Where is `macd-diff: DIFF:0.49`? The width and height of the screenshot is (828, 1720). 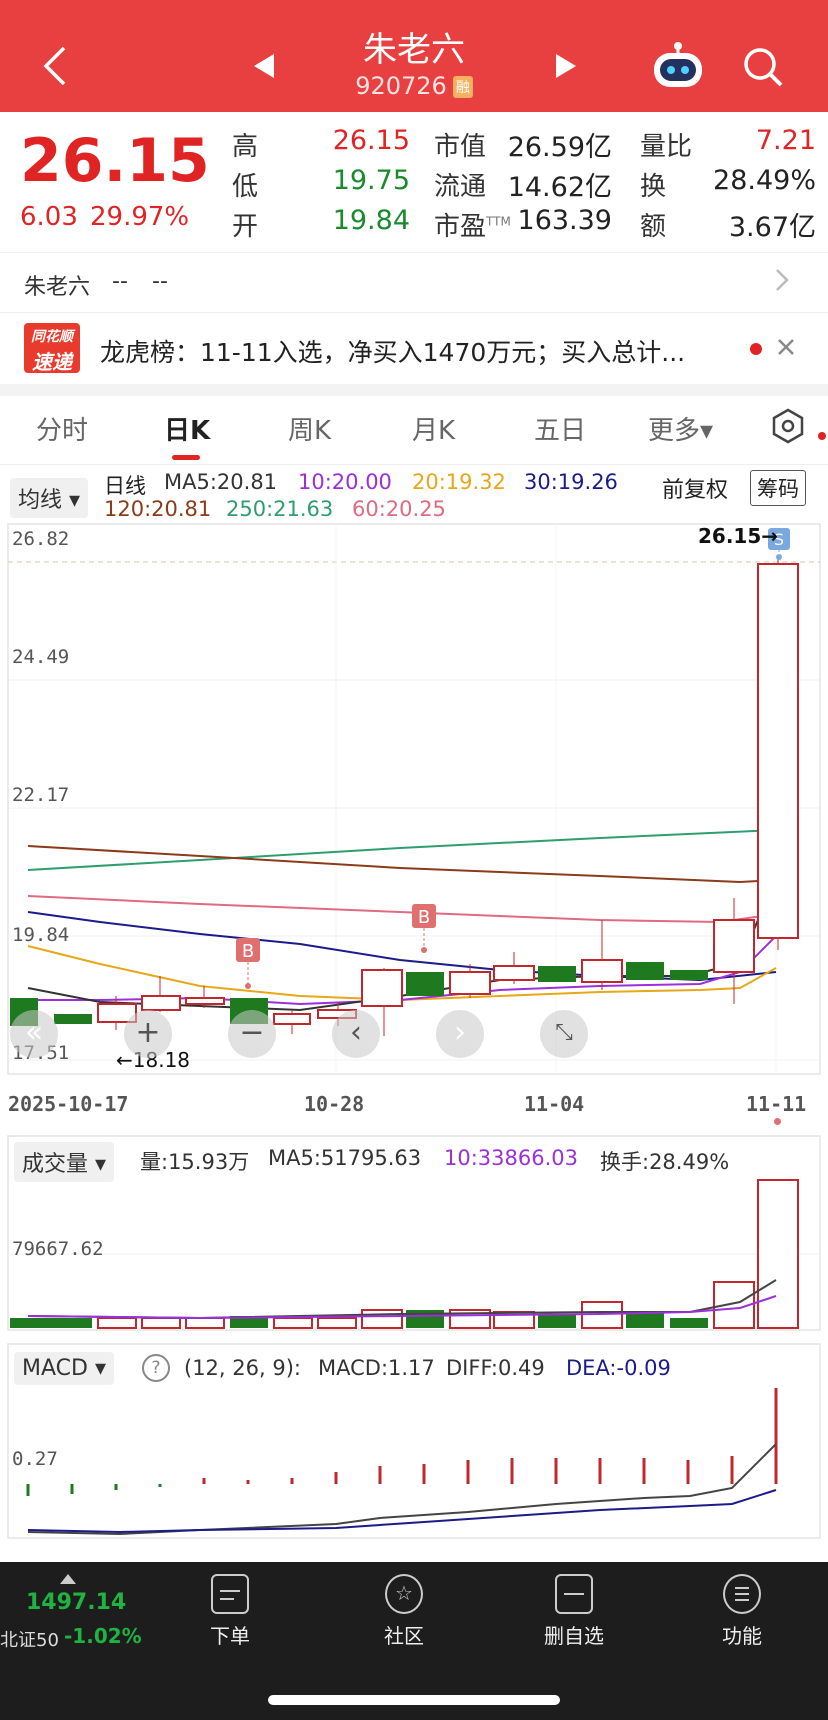 macd-diff: DIFF:0.49 is located at coordinates (495, 1368).